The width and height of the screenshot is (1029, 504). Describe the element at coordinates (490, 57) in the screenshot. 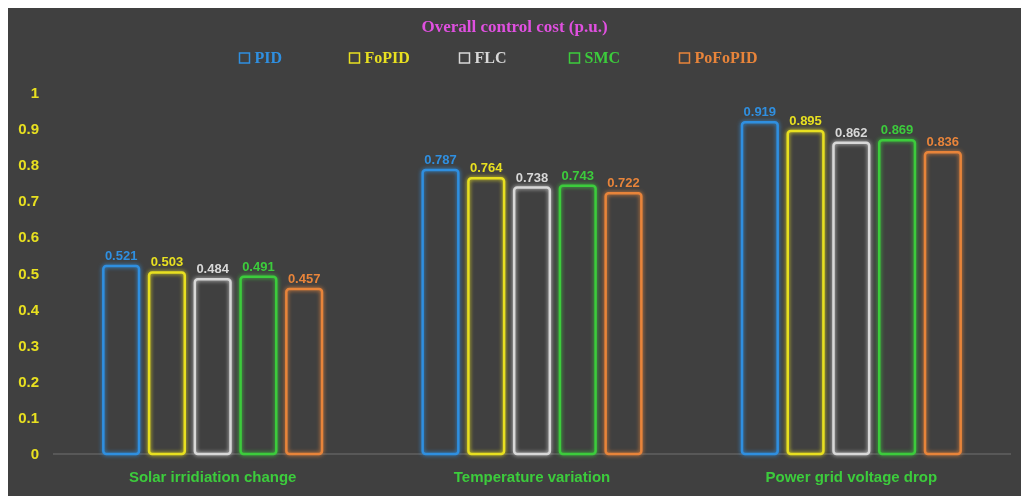

I see `legend-label: FLC` at that location.